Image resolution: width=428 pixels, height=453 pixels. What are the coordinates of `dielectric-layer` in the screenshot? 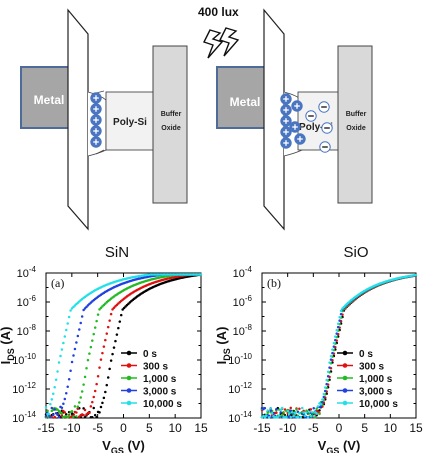 It's located at (78, 119).